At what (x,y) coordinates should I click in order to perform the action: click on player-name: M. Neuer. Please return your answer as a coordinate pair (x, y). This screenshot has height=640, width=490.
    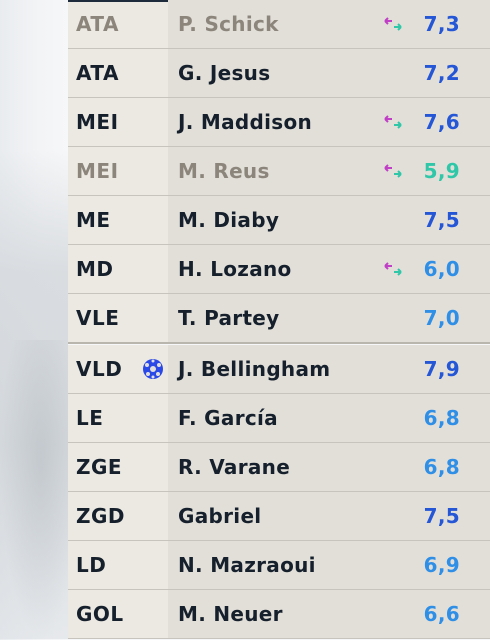
    Looking at the image, I should click on (230, 614).